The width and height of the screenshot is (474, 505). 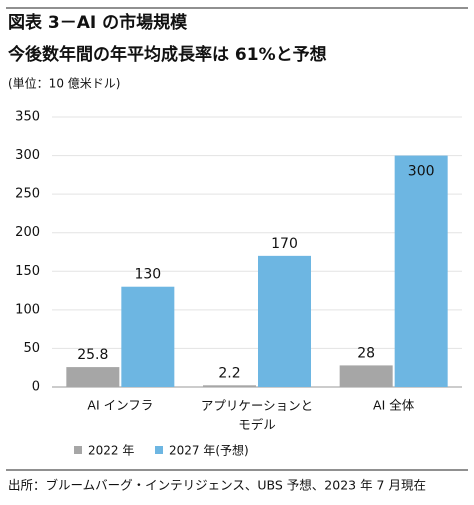 What do you see at coordinates (31, 348) in the screenshot?
I see `y-tick-label: 50` at bounding box center [31, 348].